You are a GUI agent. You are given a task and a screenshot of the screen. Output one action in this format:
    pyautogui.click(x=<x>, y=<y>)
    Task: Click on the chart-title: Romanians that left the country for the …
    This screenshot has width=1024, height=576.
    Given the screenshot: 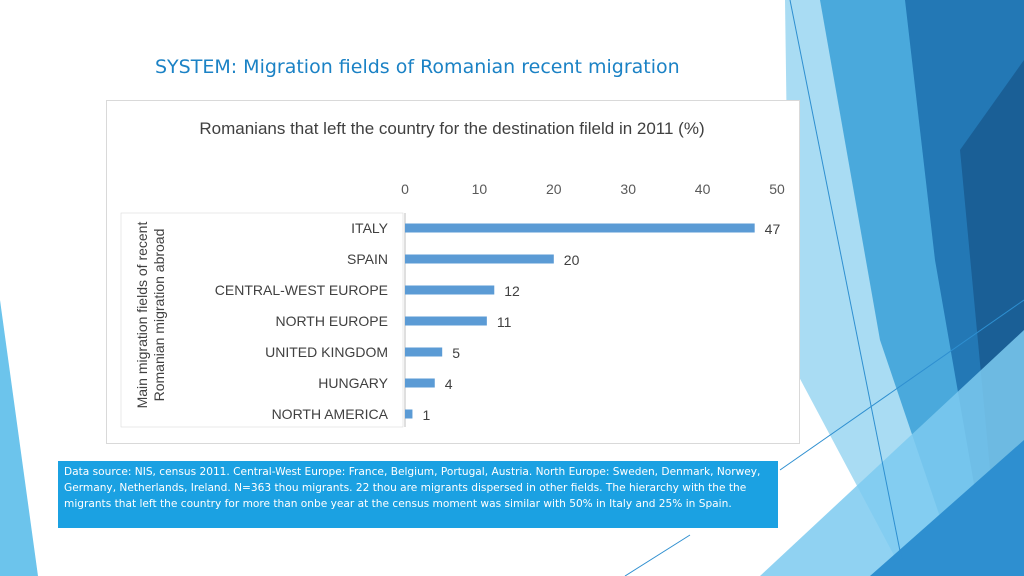 What is the action you would take?
    pyautogui.click(x=452, y=128)
    